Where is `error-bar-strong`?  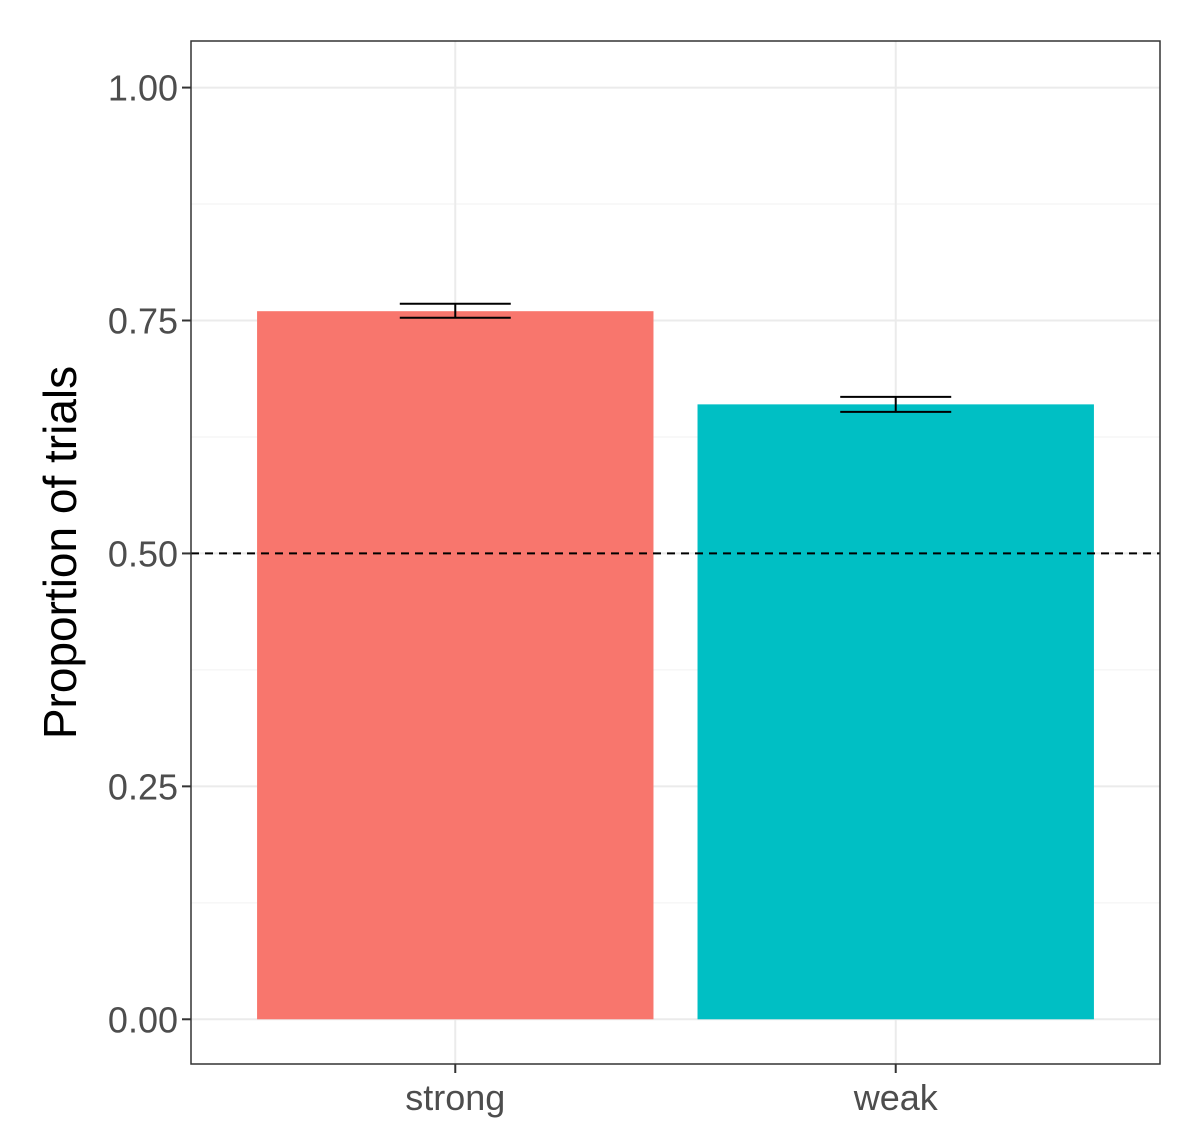 error-bar-strong is located at coordinates (455, 310).